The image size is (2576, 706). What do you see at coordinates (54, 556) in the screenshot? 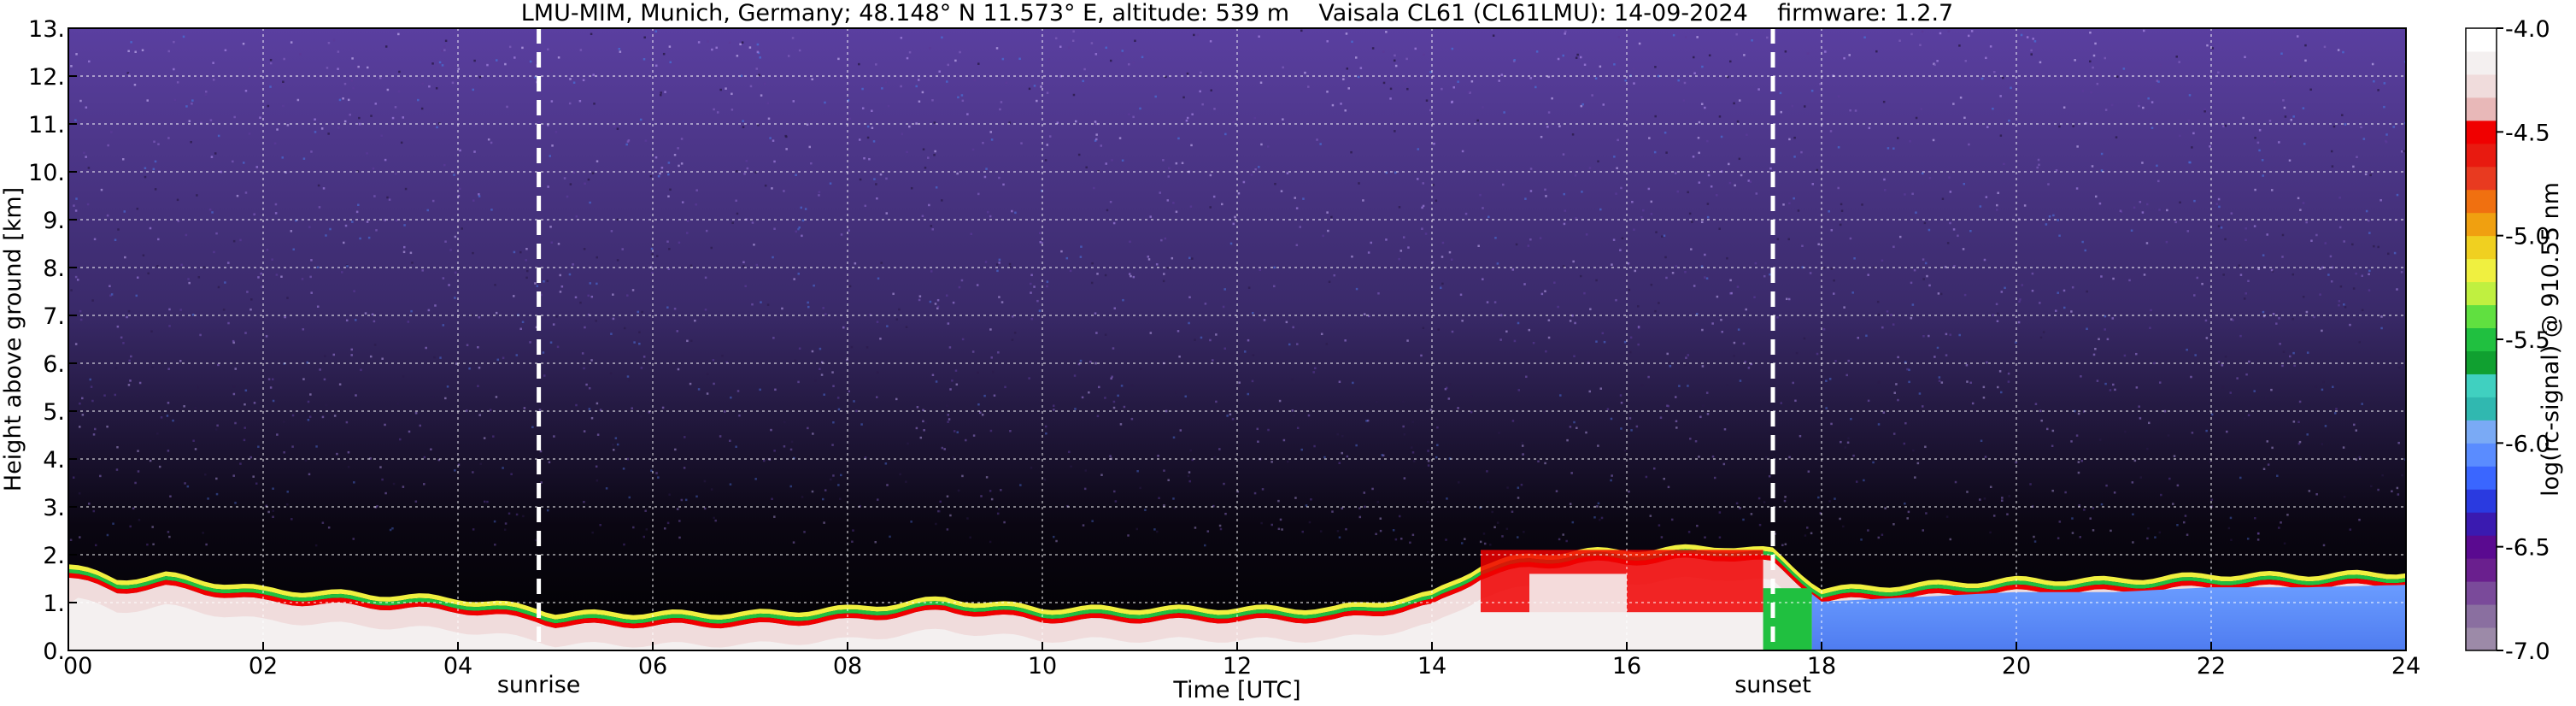
I see `y-tick-label: 2.` at bounding box center [54, 556].